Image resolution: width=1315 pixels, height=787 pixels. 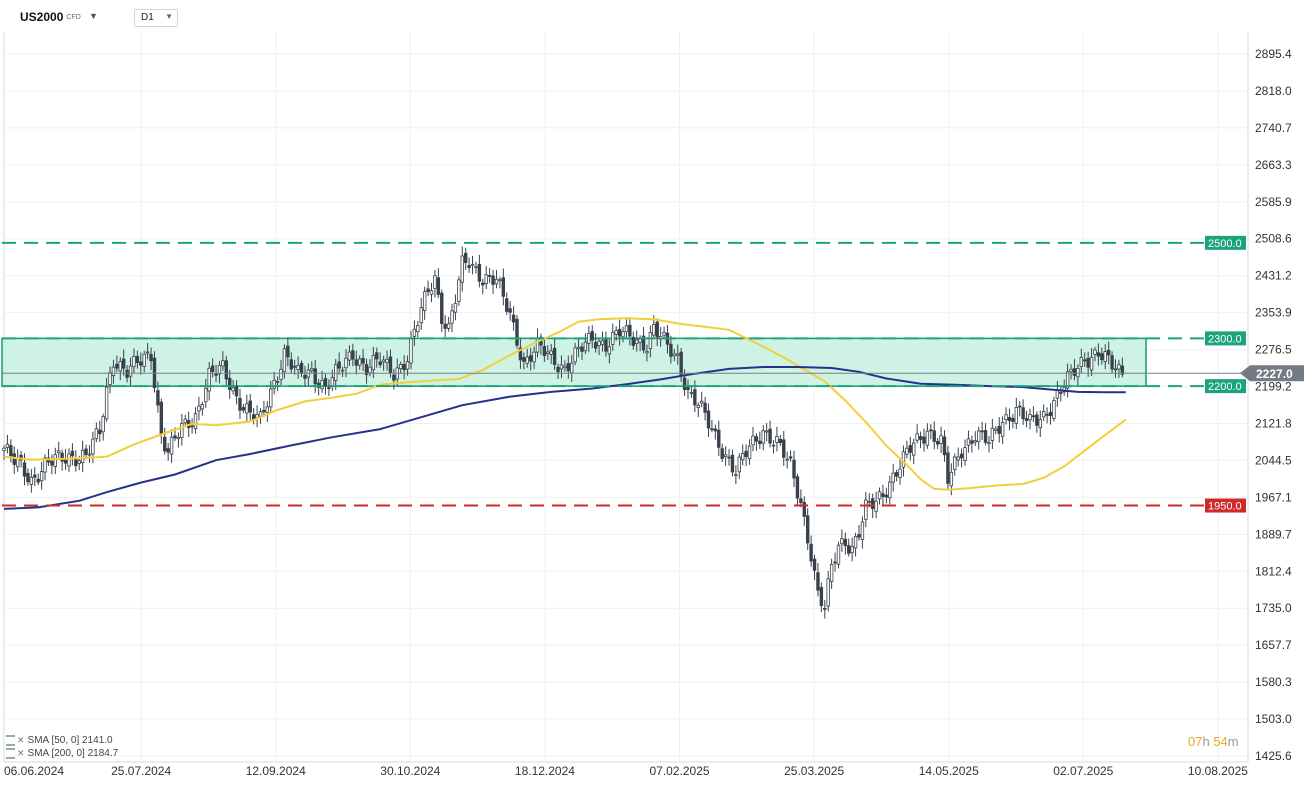 I want to click on indicator-sma50: ✕ SMA [50, 0] 2141.0, so click(x=59, y=740).